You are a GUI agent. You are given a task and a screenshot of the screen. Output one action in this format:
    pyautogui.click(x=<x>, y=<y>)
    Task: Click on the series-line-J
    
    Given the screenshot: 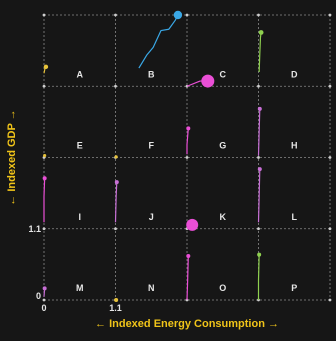 What is the action you would take?
    pyautogui.click(x=116, y=202)
    